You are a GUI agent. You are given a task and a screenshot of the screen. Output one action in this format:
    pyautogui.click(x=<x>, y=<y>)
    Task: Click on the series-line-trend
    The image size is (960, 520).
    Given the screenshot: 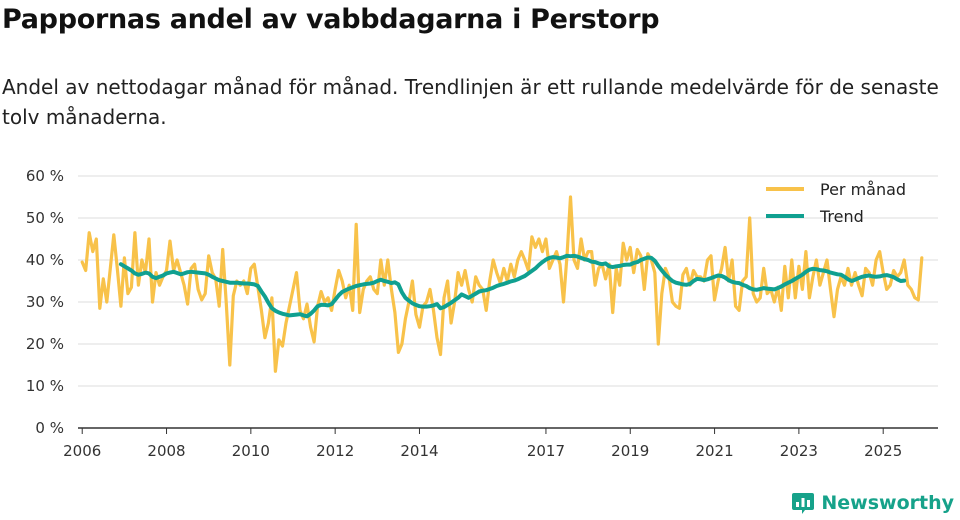 What is the action you would take?
    pyautogui.click(x=512, y=286)
    